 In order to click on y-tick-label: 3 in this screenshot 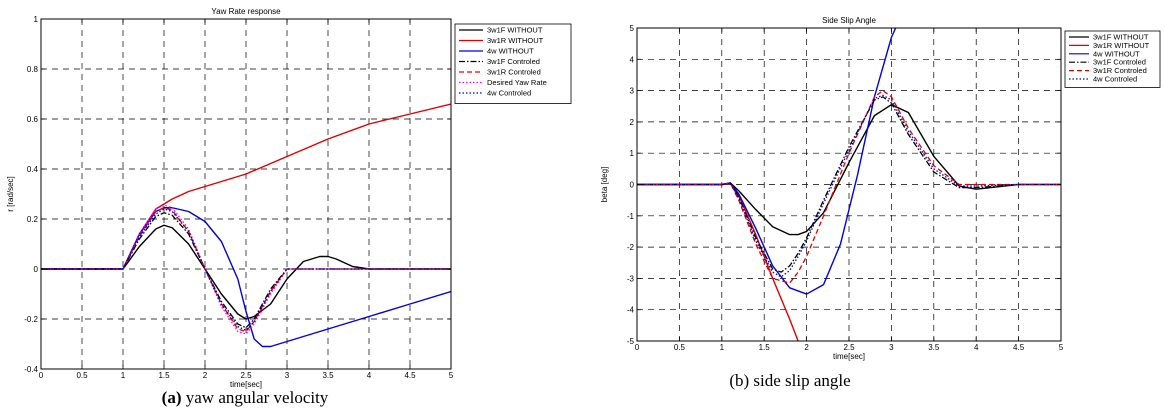, I will do `click(632, 91)`.